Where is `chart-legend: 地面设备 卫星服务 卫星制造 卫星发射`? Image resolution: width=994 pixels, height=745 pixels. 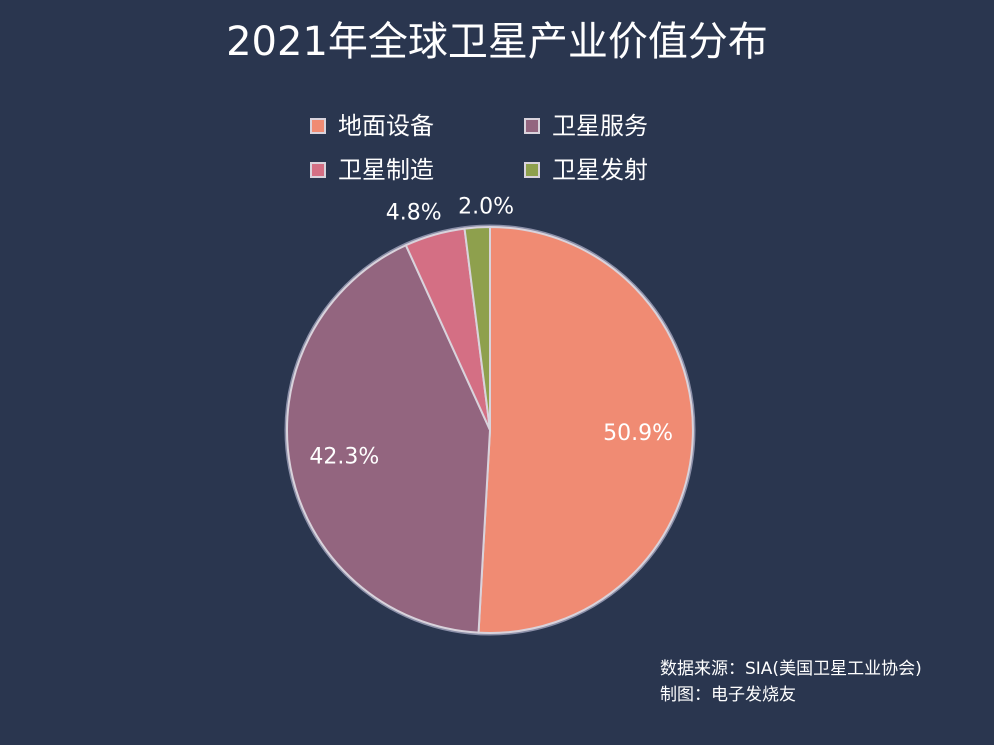
chart-legend: 地面设备 卫星服务 卫星制造 卫星发射 is located at coordinates (520, 148).